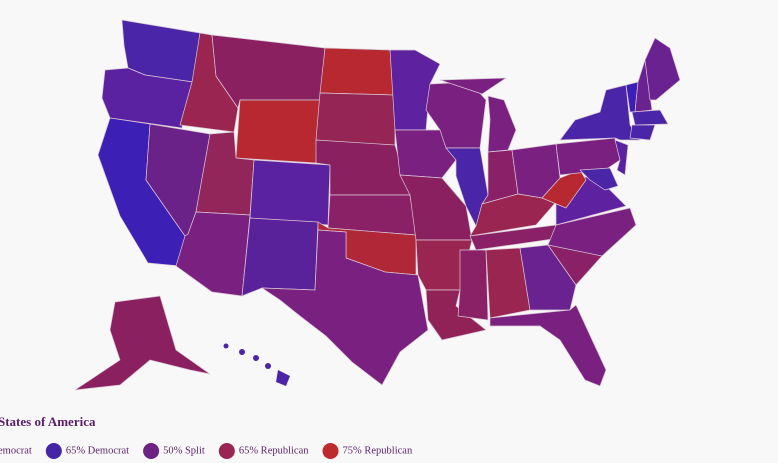 Image resolution: width=778 pixels, height=463 pixels. What do you see at coordinates (48, 421) in the screenshot?
I see `map-title: States of America` at bounding box center [48, 421].